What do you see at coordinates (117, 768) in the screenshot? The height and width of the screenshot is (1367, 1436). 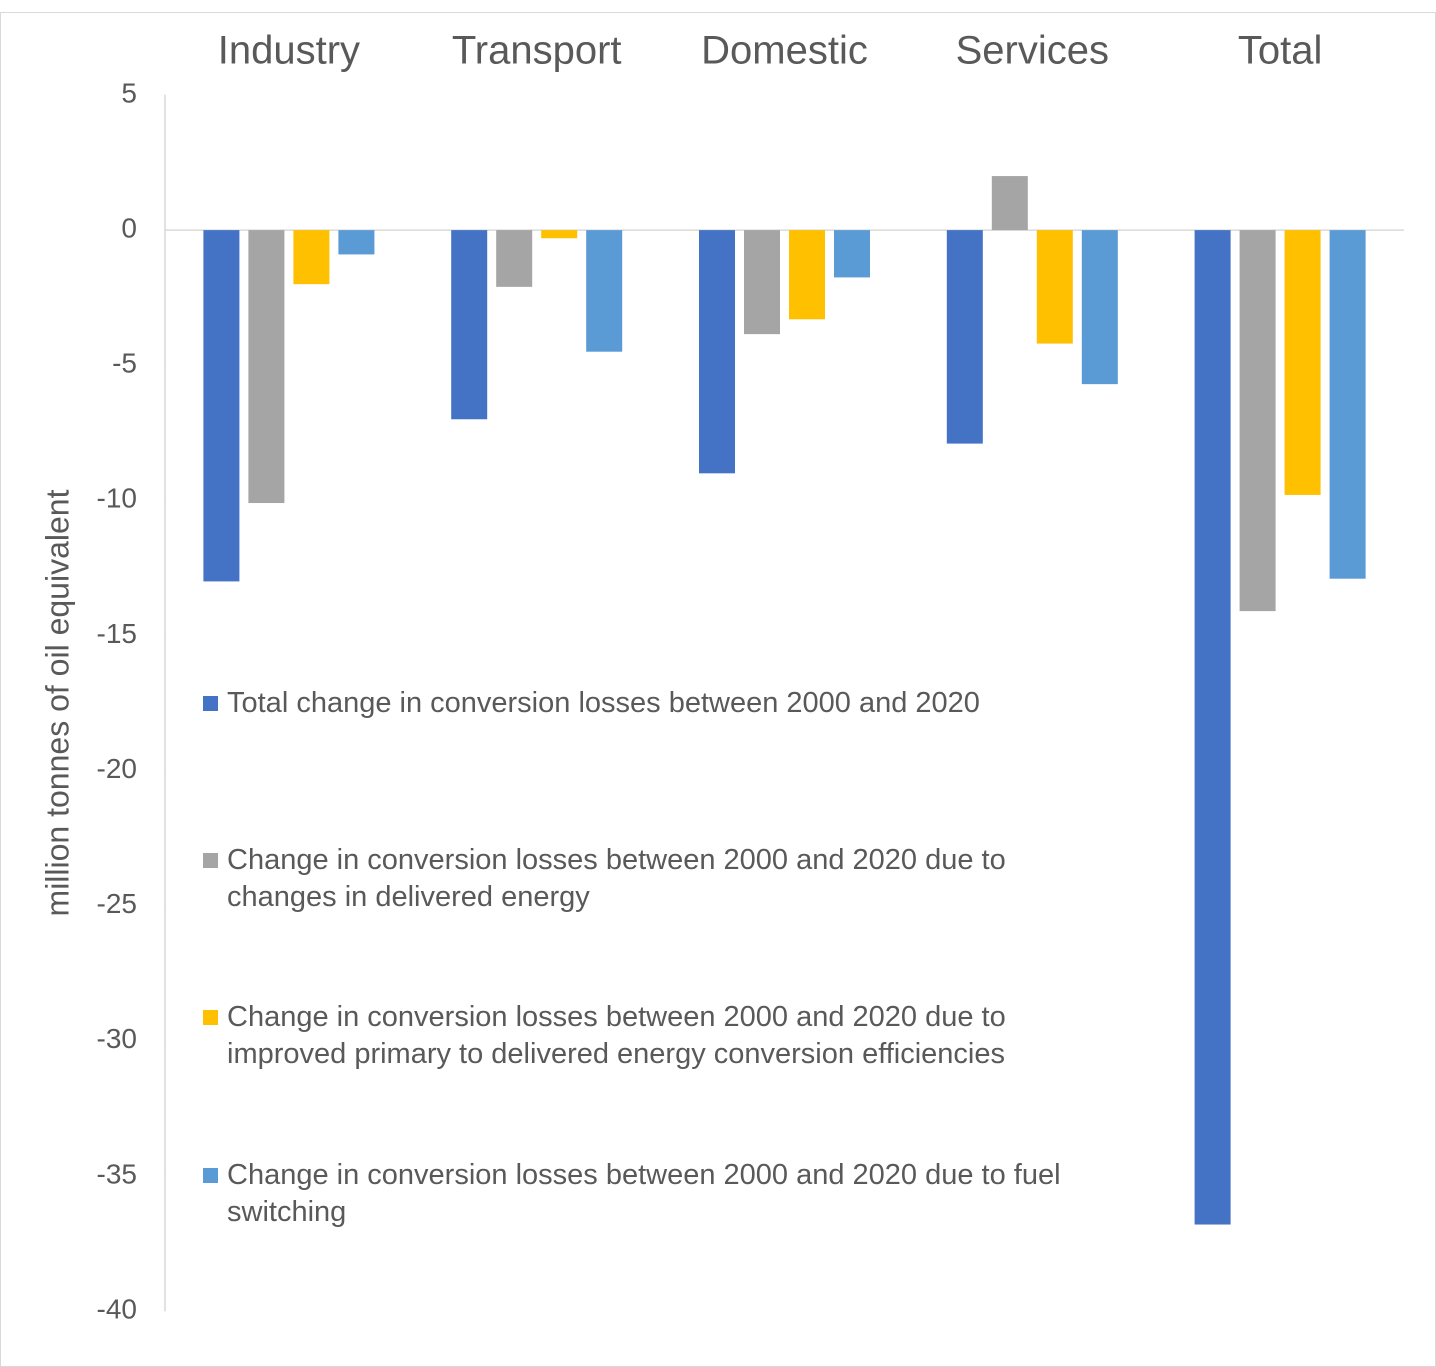 I see `y-tick-label: -20` at bounding box center [117, 768].